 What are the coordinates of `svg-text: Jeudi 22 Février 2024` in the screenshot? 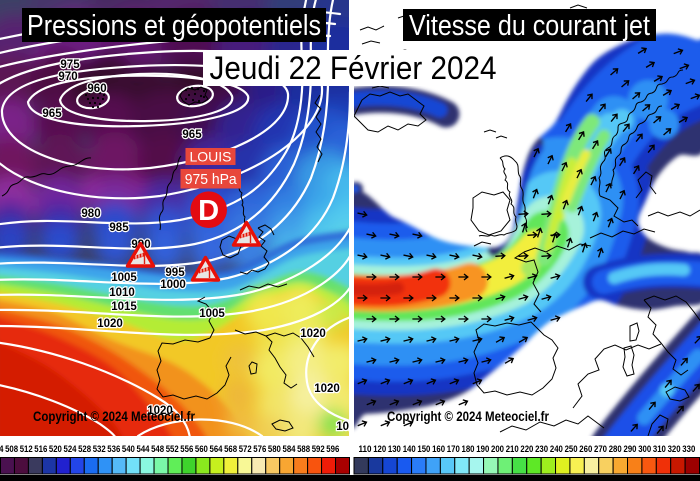 It's located at (353, 68).